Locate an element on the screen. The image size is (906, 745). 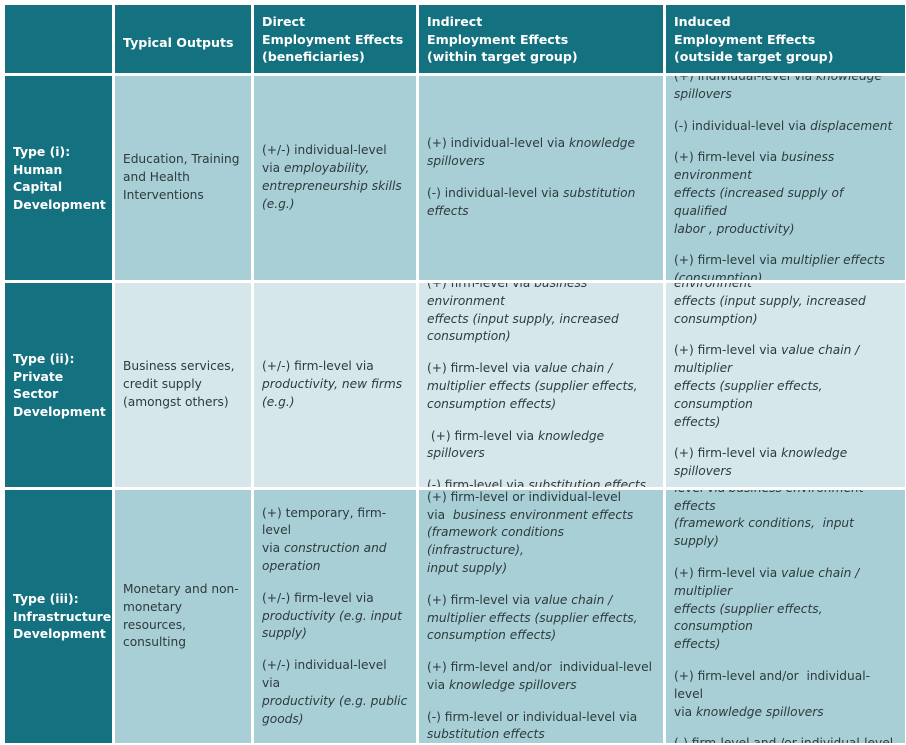
text: (+) temporary, firm-level is located at coordinates (324, 521).